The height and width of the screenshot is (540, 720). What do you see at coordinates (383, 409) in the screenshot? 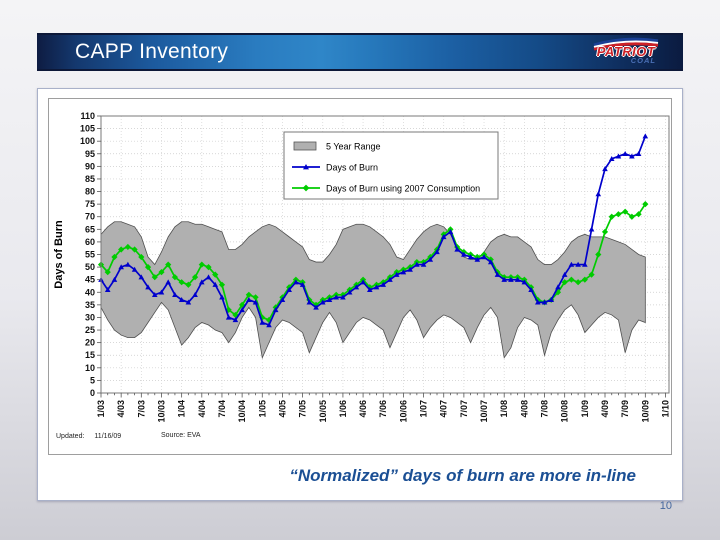
I see `svg-text: 7/06` at bounding box center [383, 409].